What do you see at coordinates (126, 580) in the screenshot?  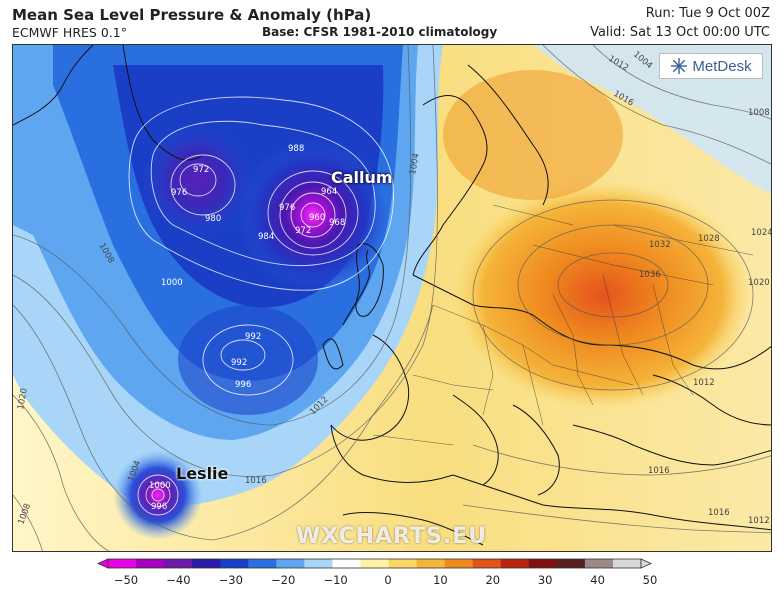 I see `colorbar-tick-label: −50` at bounding box center [126, 580].